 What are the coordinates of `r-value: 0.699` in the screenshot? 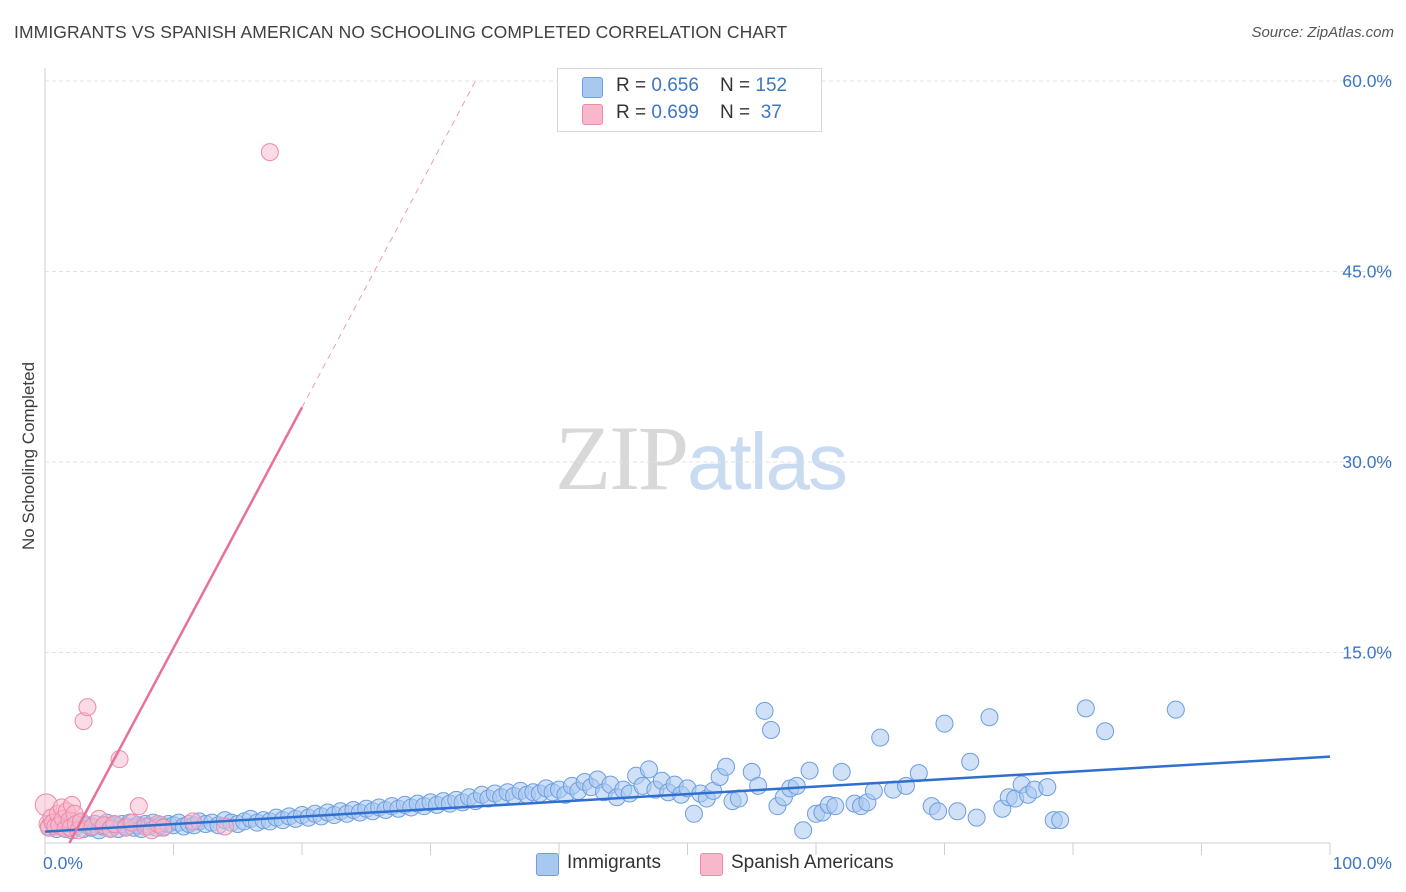 It's located at (675, 112).